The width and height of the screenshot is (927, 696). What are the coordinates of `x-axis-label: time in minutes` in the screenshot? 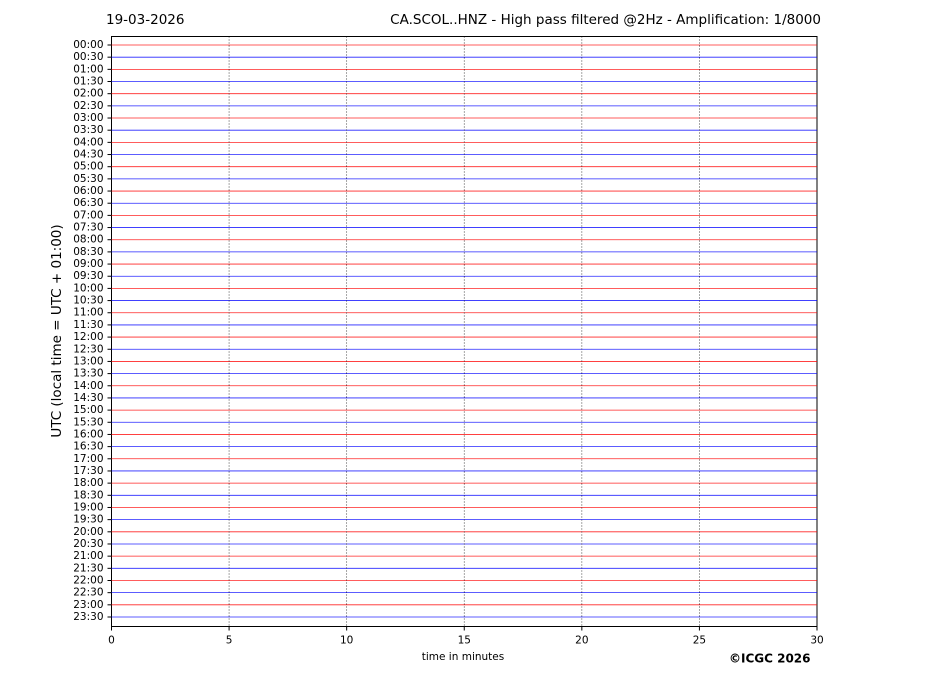 It's located at (463, 657).